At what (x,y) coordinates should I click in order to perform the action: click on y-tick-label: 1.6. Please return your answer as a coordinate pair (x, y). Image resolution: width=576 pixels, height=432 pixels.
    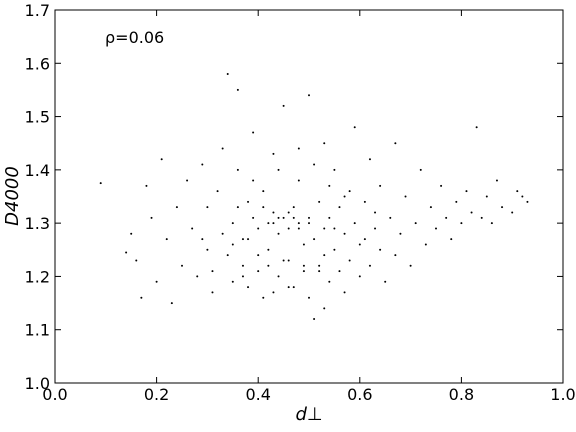
    Looking at the image, I should click on (37, 63).